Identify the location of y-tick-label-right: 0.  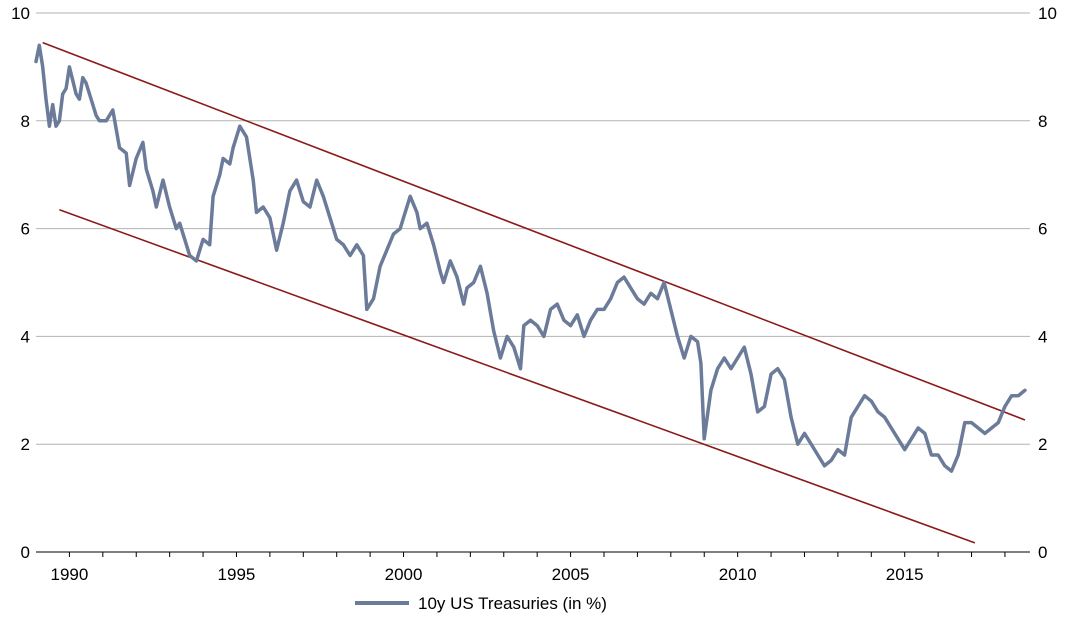
(1042, 552).